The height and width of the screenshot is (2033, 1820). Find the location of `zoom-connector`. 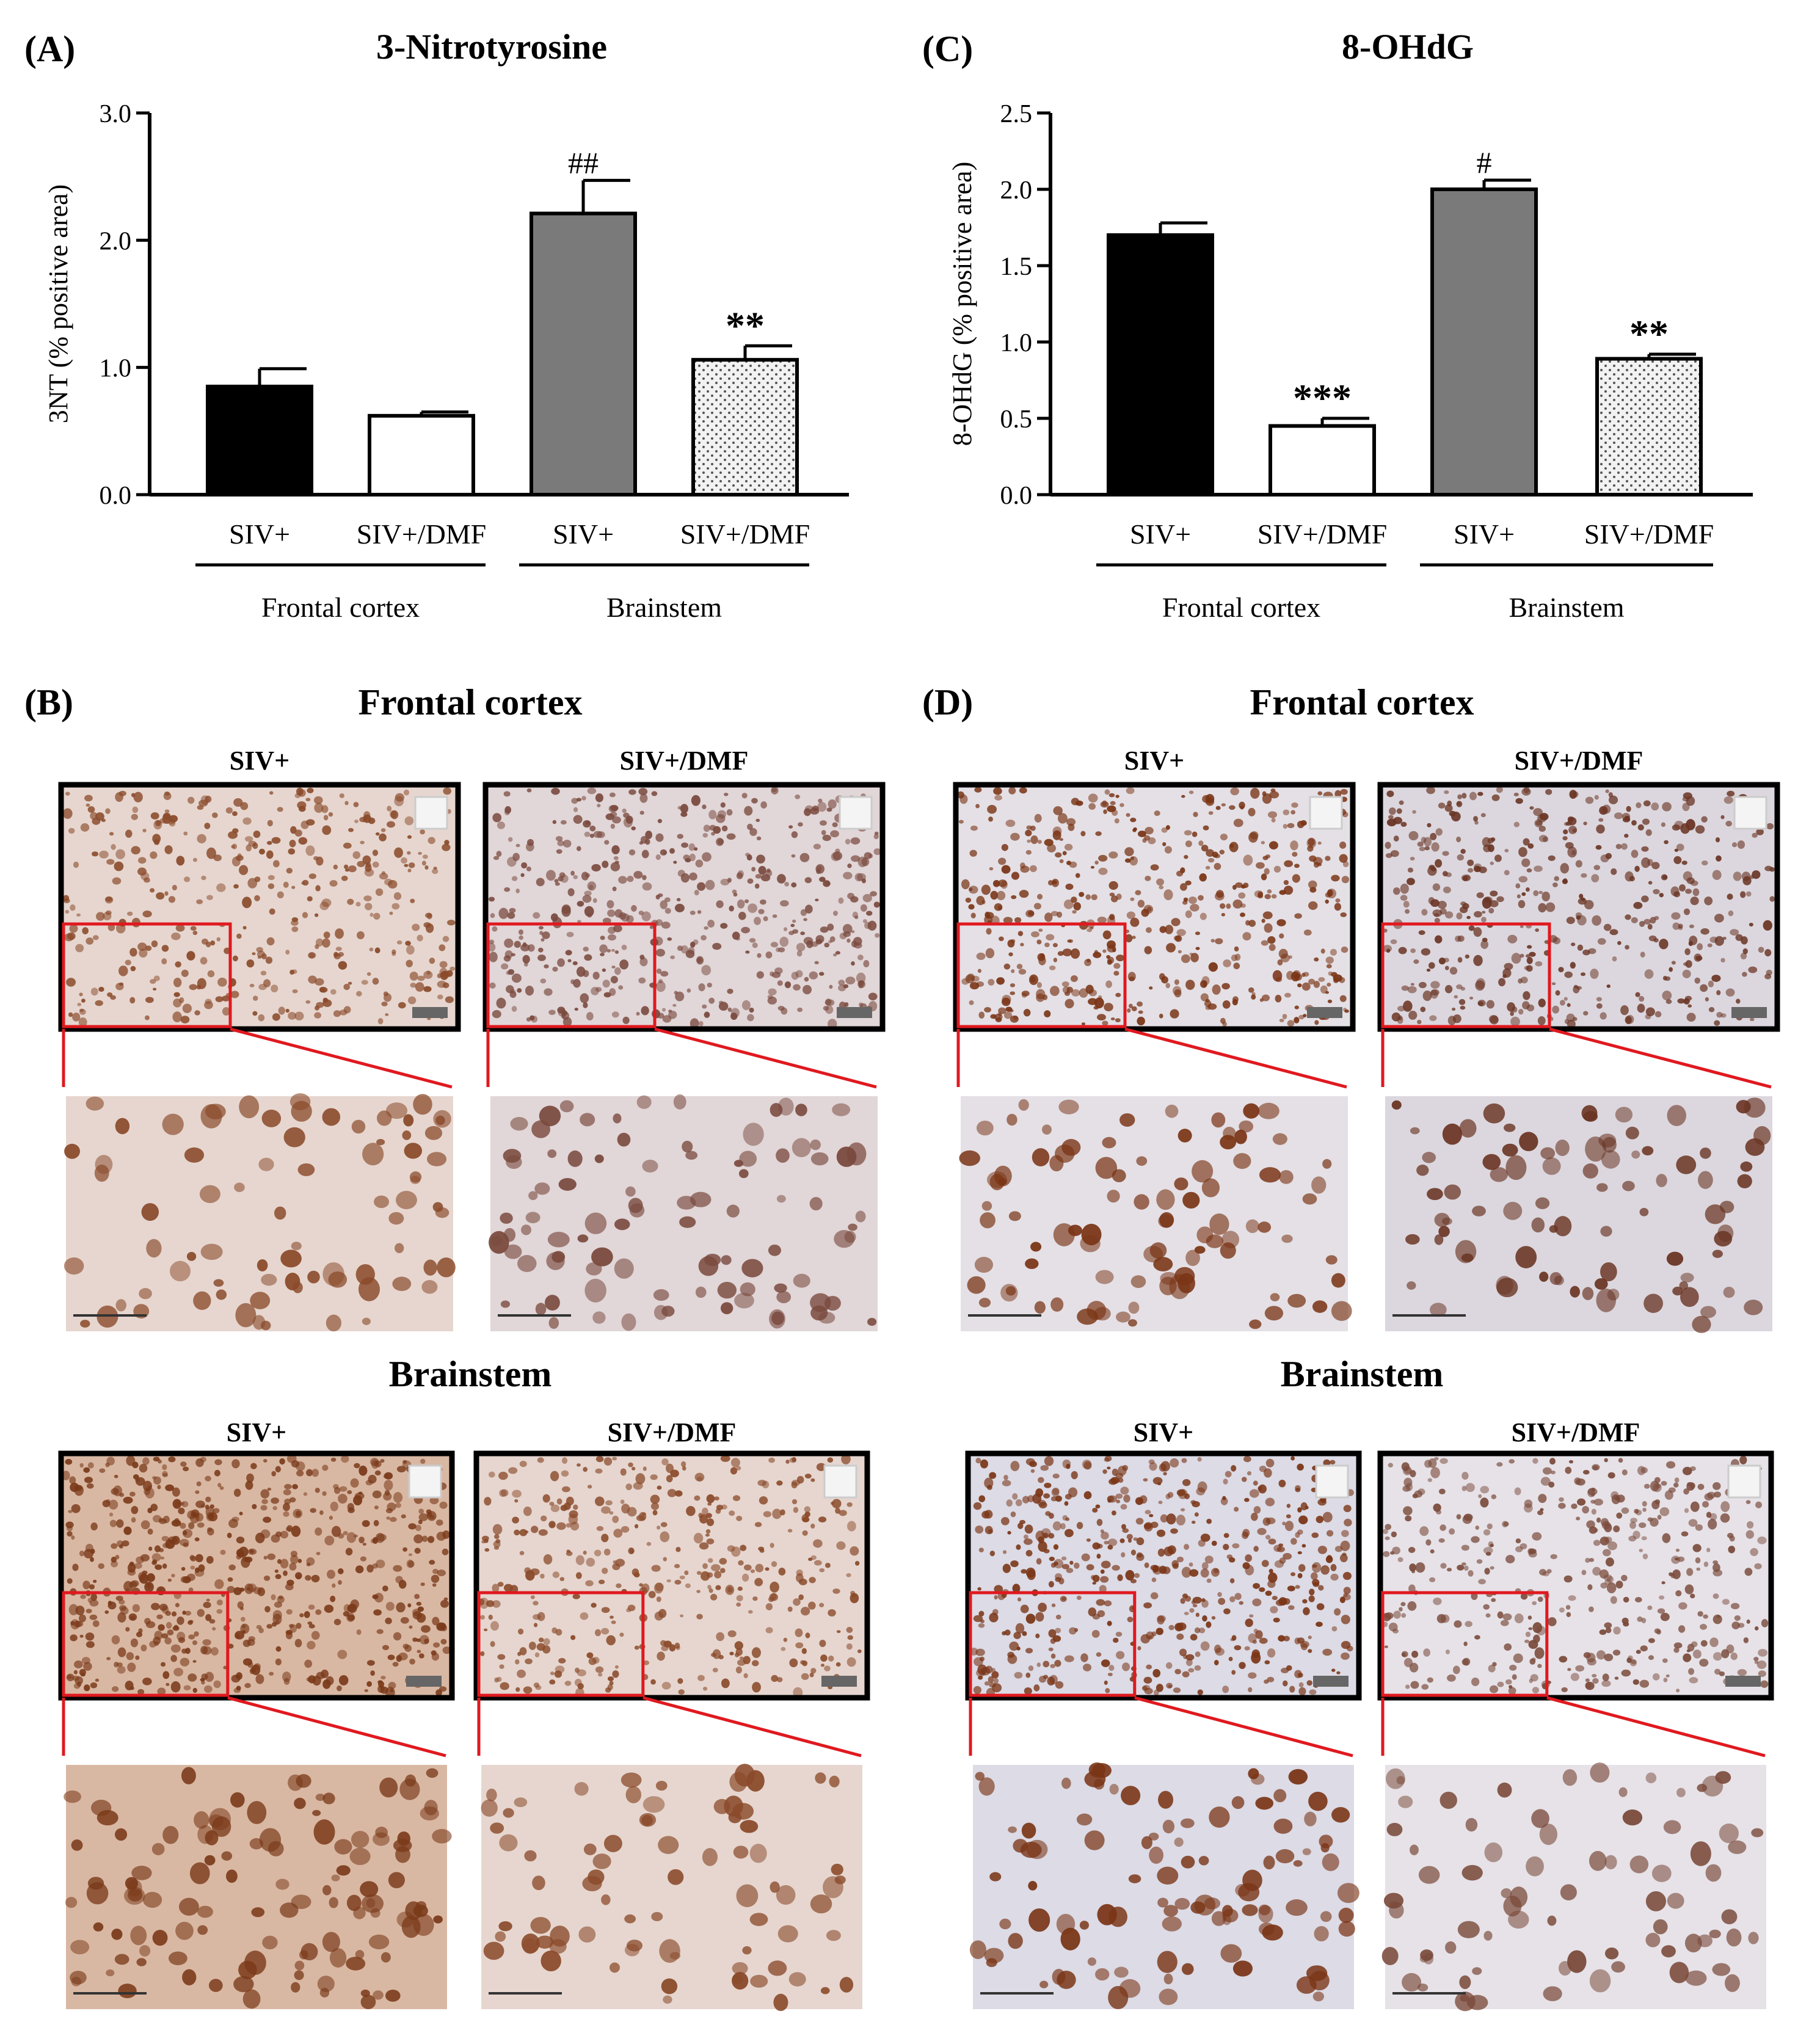

zoom-connector is located at coordinates (1656, 1727).